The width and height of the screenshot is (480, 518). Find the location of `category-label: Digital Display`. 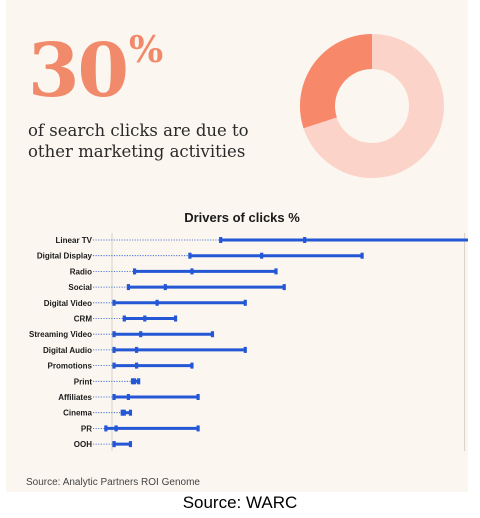

category-label: Digital Display is located at coordinates (65, 256).